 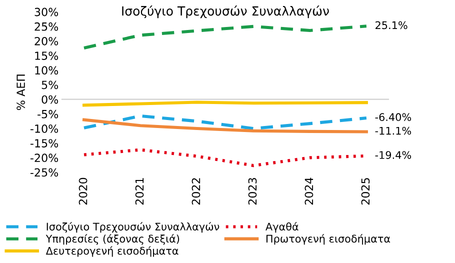 What do you see at coordinates (112, 251) in the screenshot?
I see `legend-label: Δευτερογενή εισοδήματα` at bounding box center [112, 251].